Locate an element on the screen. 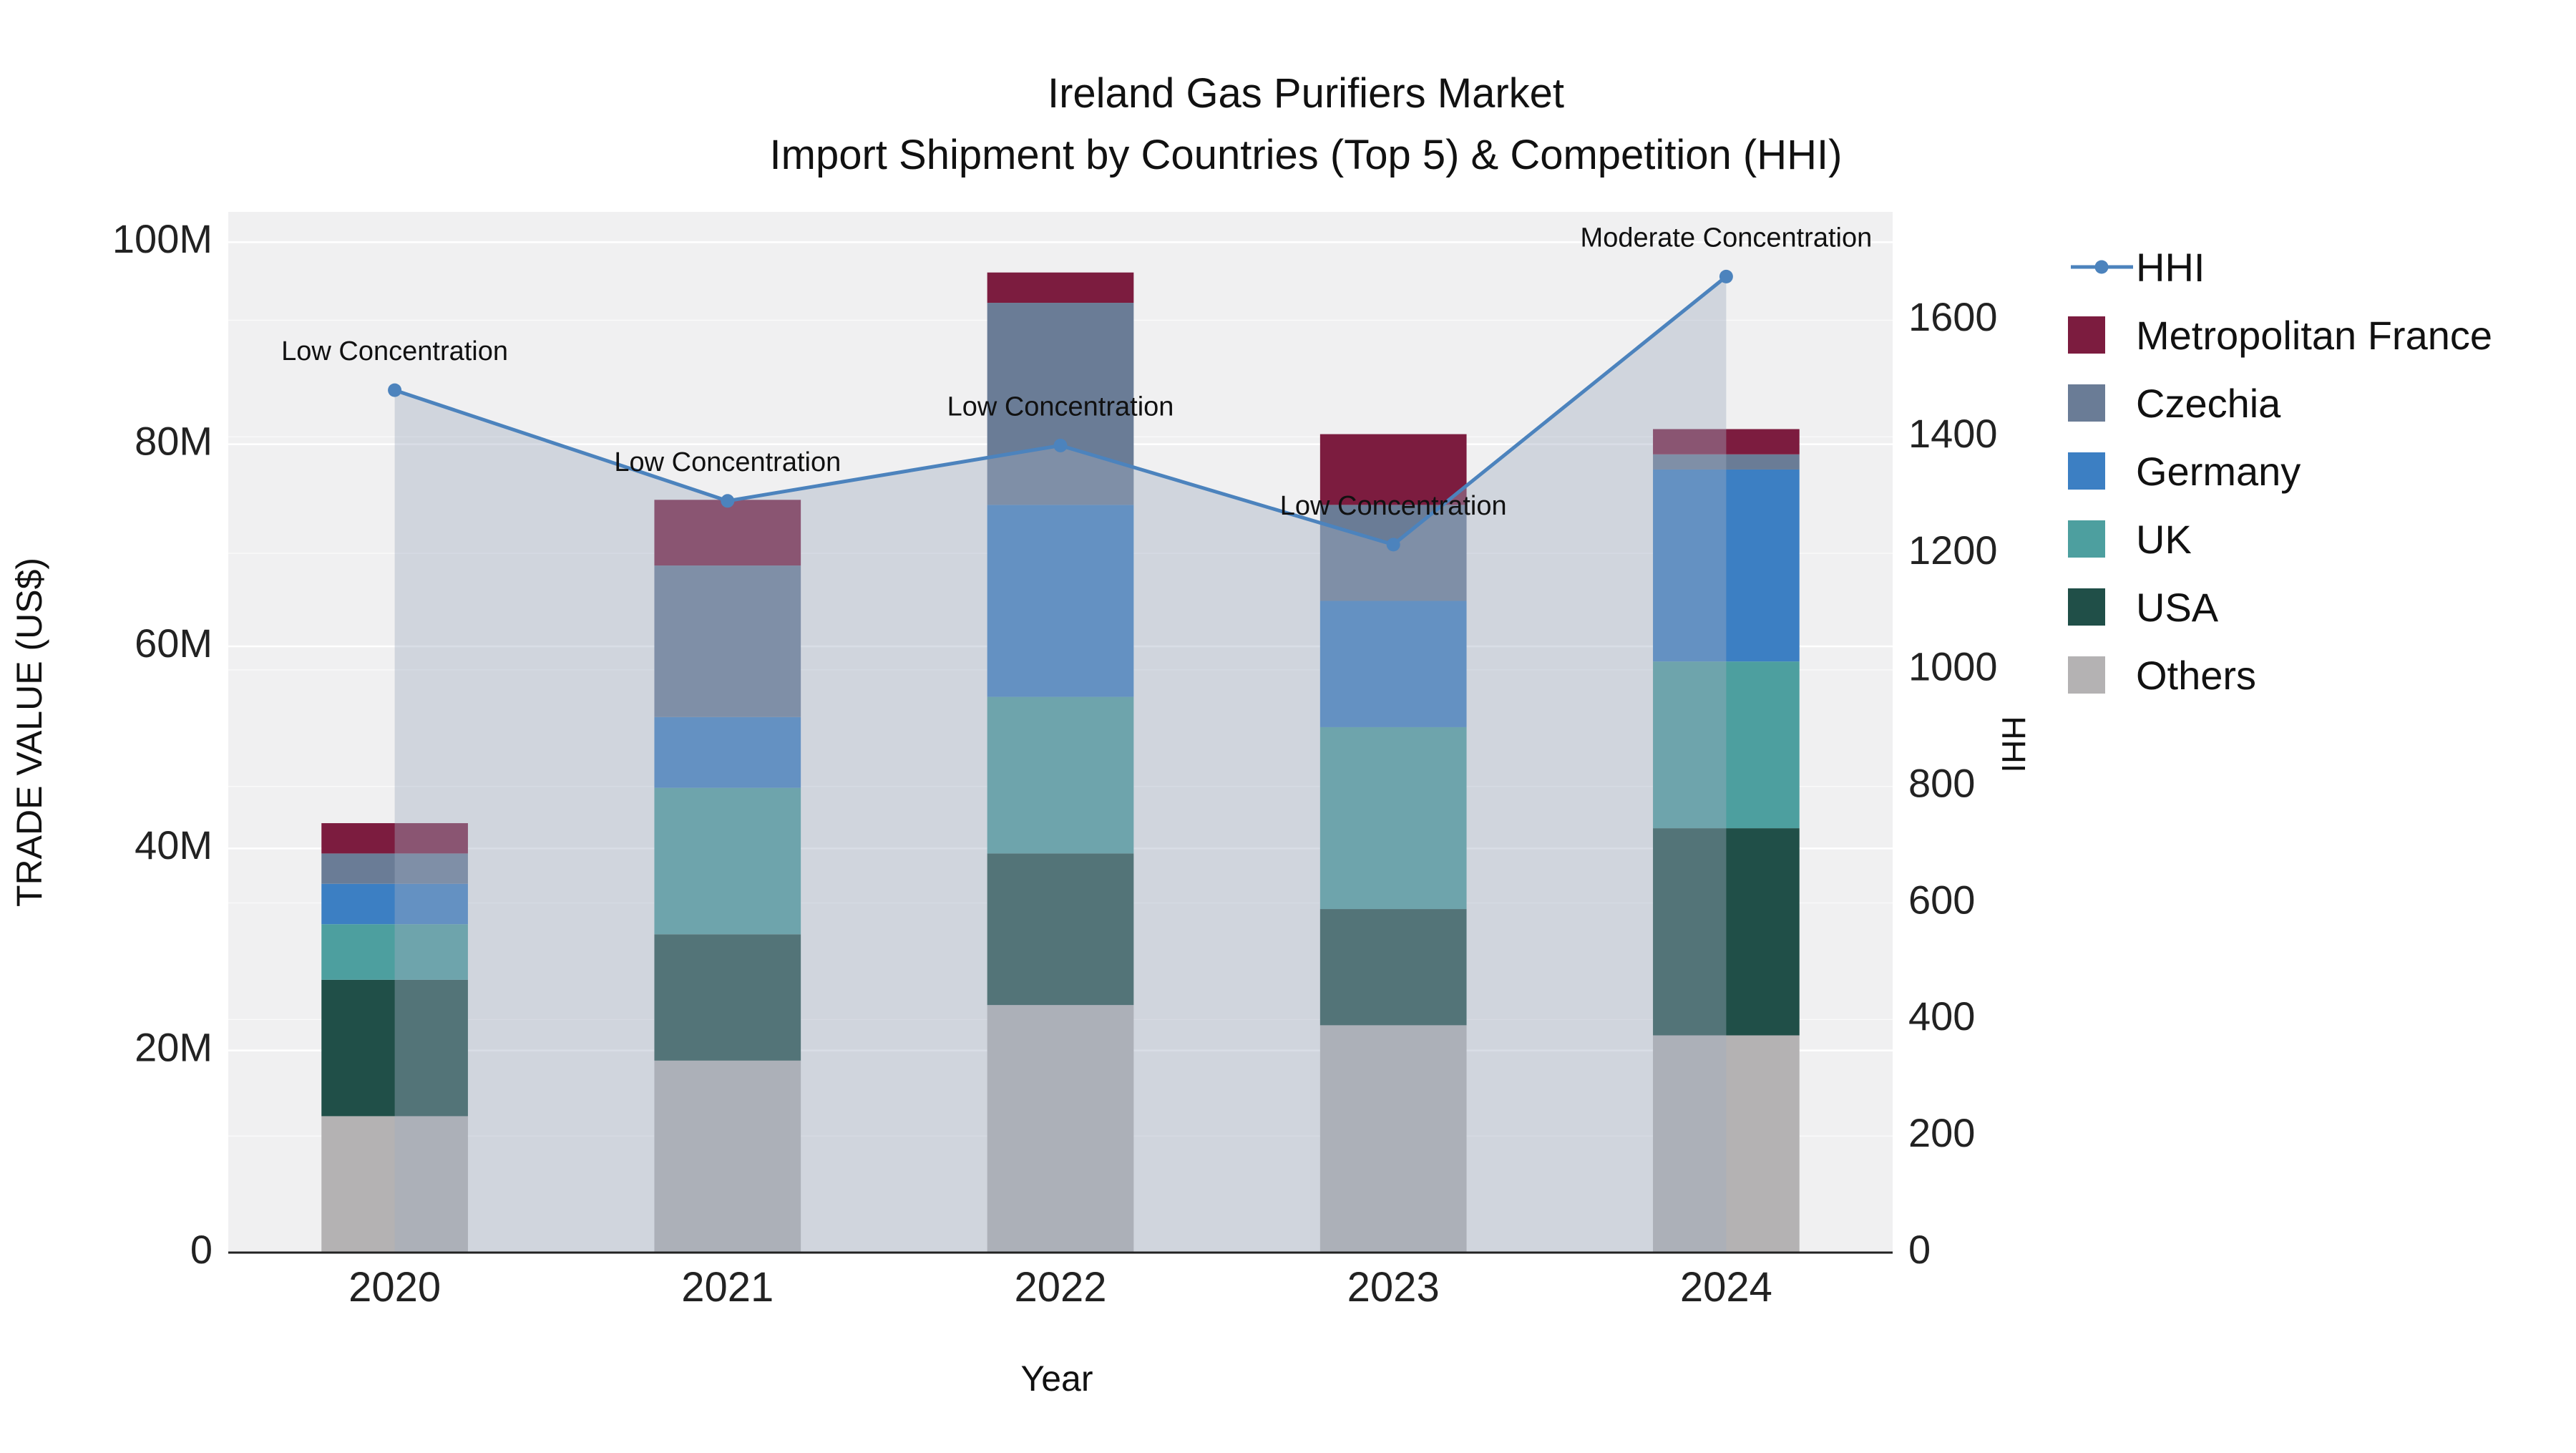 Image resolution: width=2576 pixels, height=1453 pixels. y-right-tick-1200: 1200 is located at coordinates (1953, 550).